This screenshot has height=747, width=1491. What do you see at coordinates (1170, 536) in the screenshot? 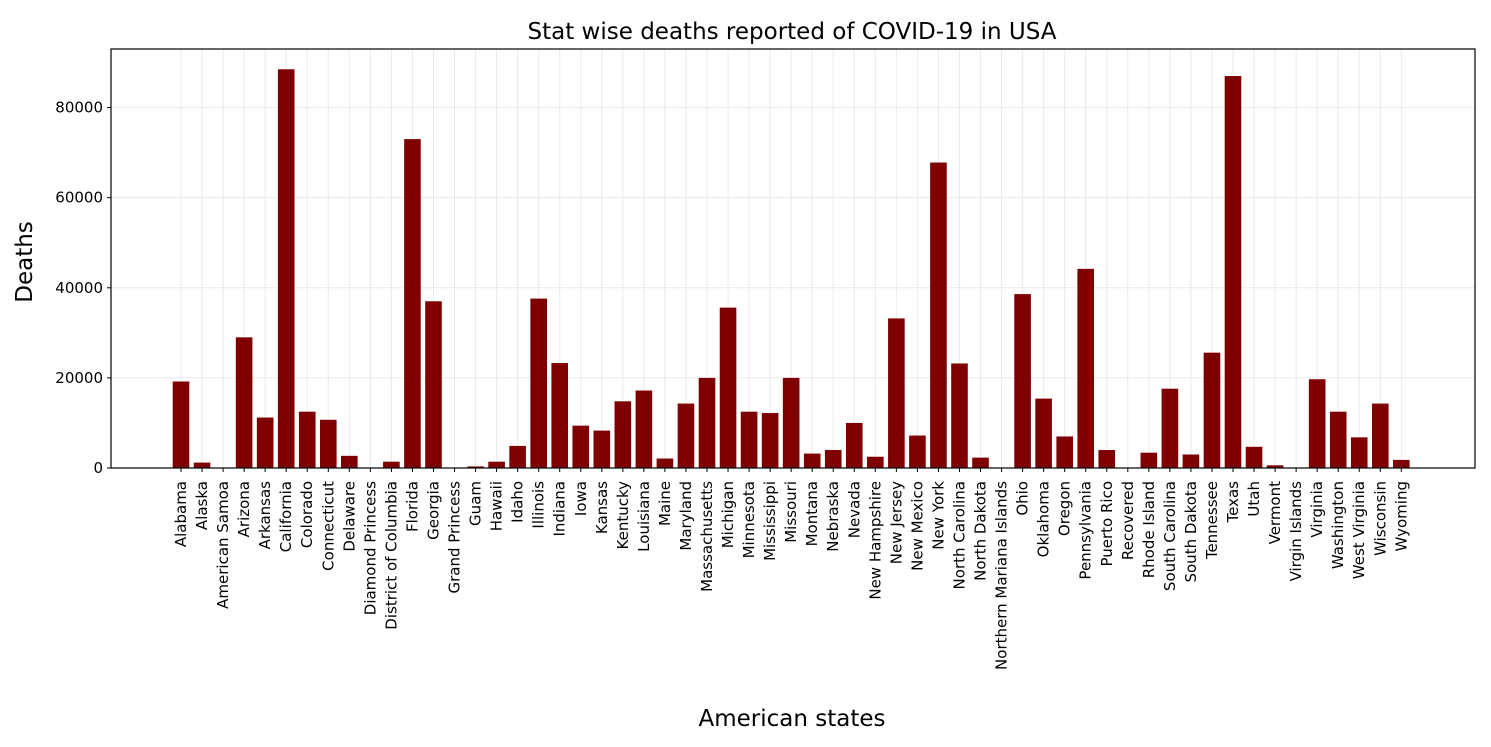
I see `x-tick-label: South Carolina` at bounding box center [1170, 536].